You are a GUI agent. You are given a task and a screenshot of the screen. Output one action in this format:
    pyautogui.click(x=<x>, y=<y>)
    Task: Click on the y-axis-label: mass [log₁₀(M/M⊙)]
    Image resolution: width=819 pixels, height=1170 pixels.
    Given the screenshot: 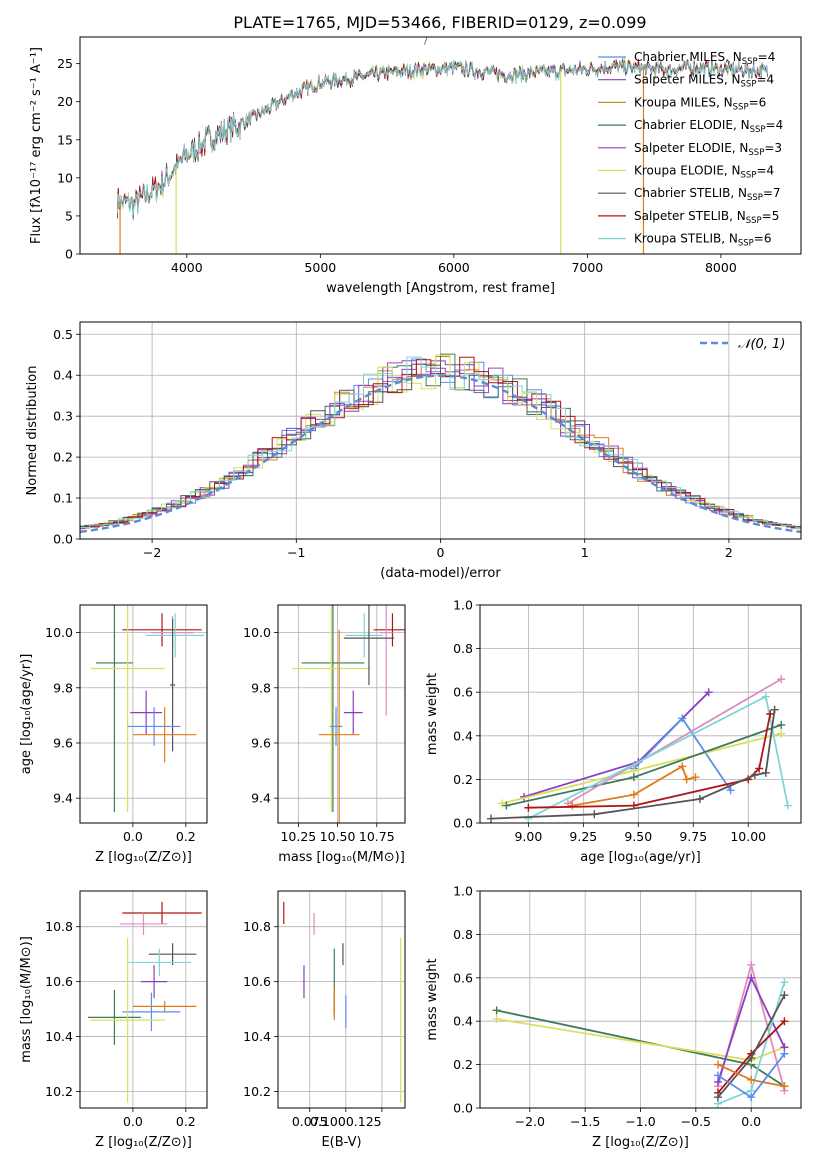 What is the action you would take?
    pyautogui.click(x=26, y=999)
    